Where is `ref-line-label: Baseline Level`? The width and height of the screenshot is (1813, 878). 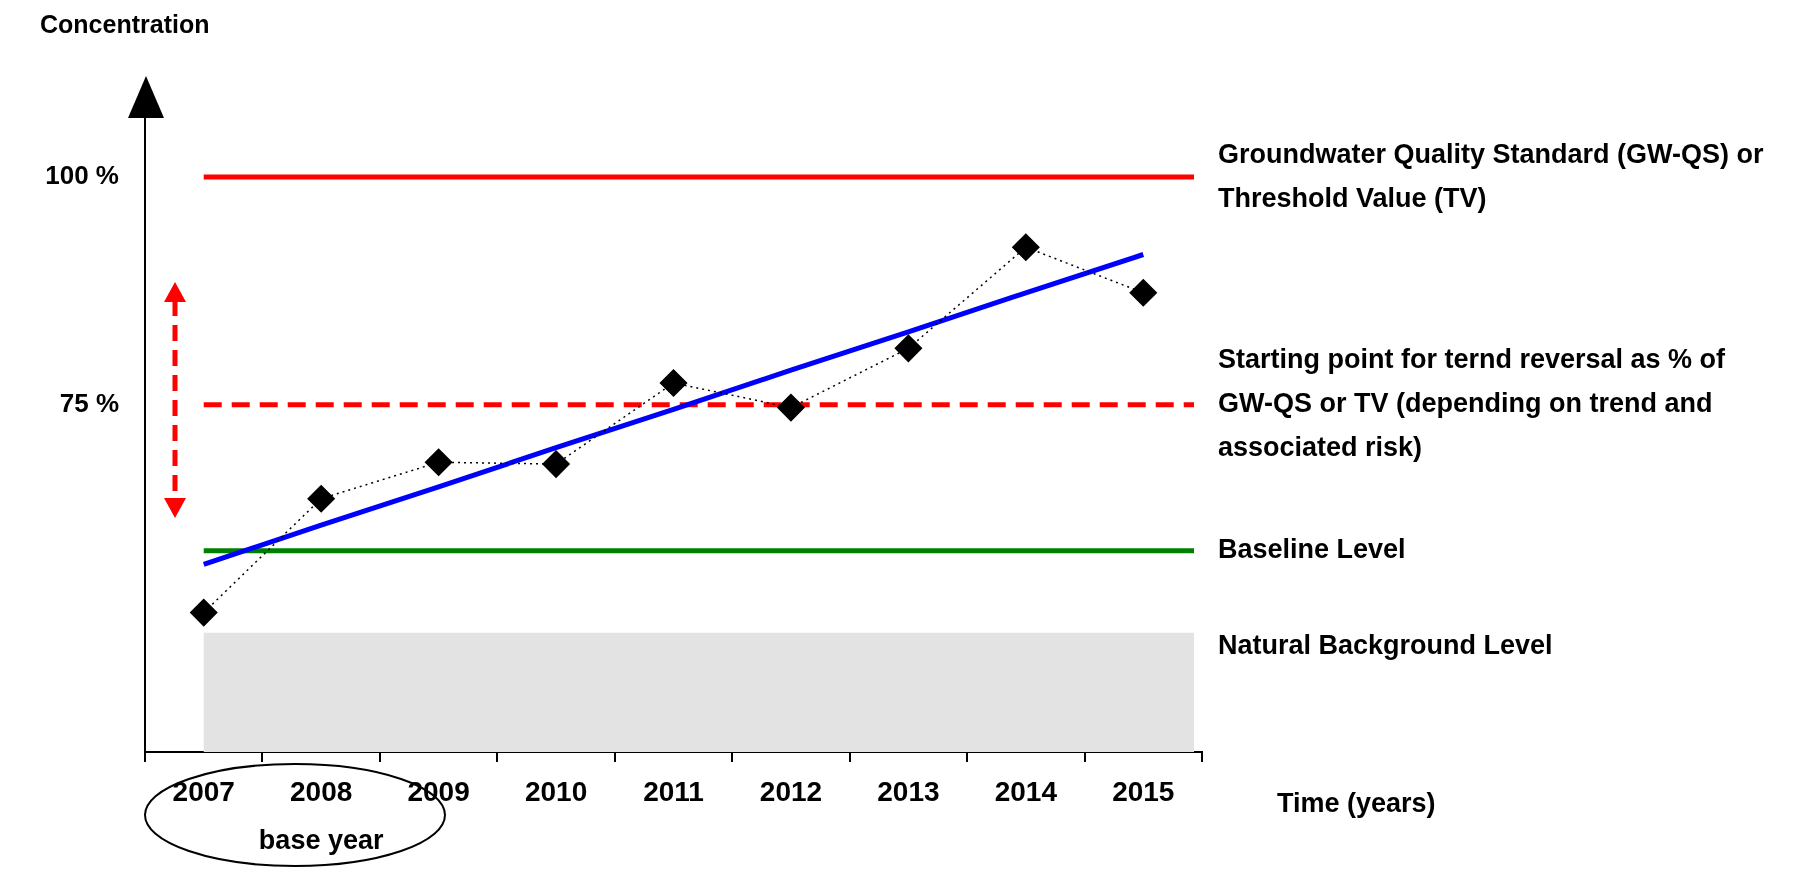 ref-line-label: Baseline Level is located at coordinates (1312, 549).